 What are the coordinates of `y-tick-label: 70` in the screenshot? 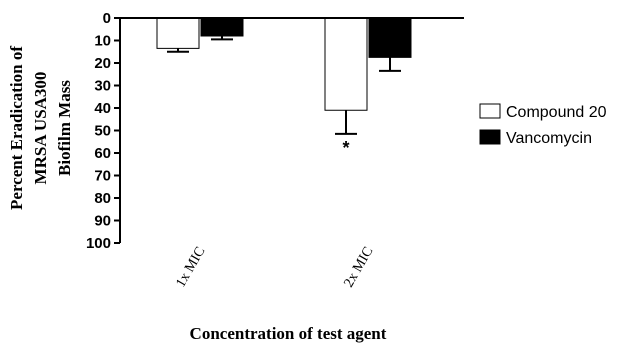 It's located at (102, 176).